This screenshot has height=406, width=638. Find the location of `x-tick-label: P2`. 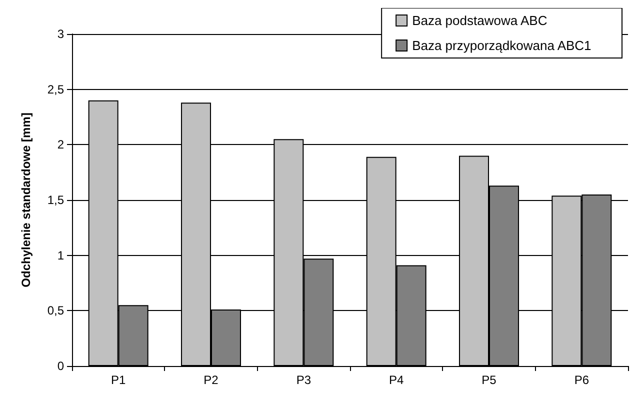

x-tick-label: P2 is located at coordinates (211, 380).